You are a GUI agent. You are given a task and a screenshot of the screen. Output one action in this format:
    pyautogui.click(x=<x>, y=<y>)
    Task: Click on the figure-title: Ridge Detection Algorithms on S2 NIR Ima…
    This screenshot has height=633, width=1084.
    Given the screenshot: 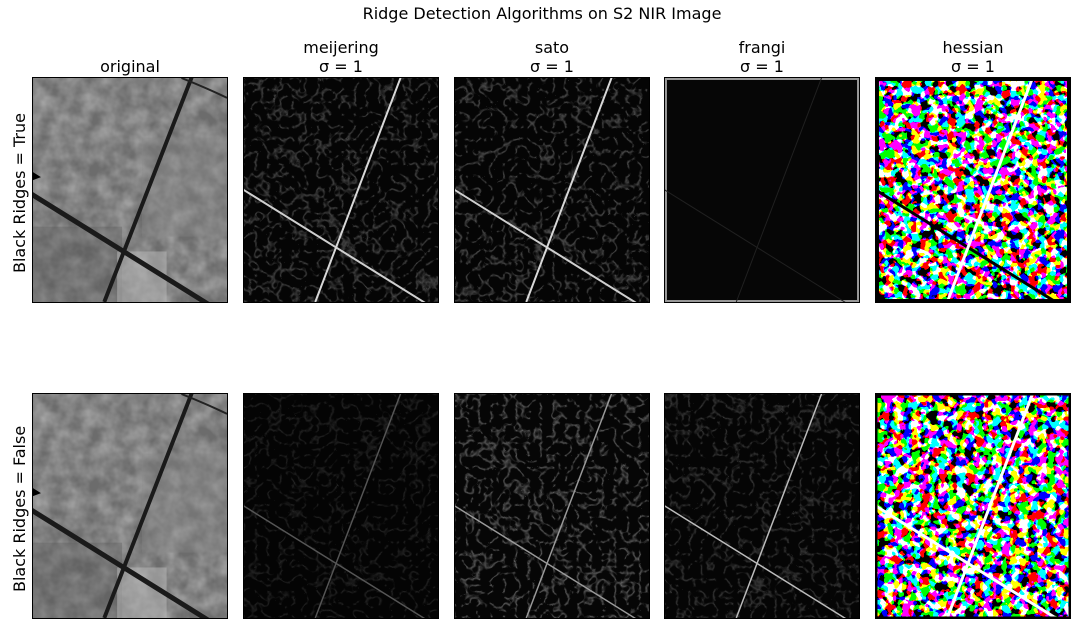 What is the action you would take?
    pyautogui.click(x=542, y=13)
    